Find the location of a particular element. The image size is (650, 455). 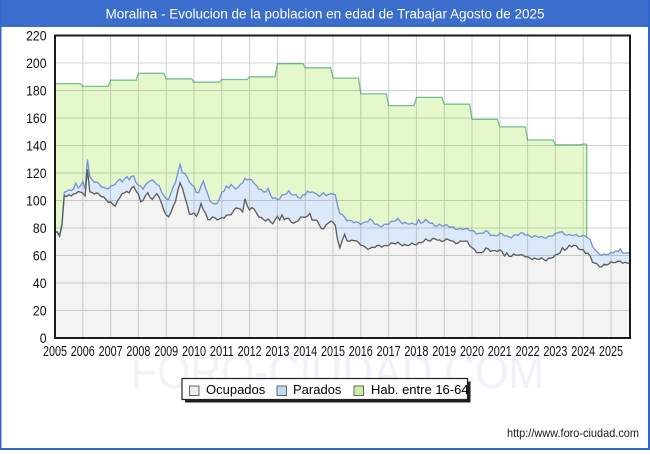

svg-text: 2025 is located at coordinates (611, 352).